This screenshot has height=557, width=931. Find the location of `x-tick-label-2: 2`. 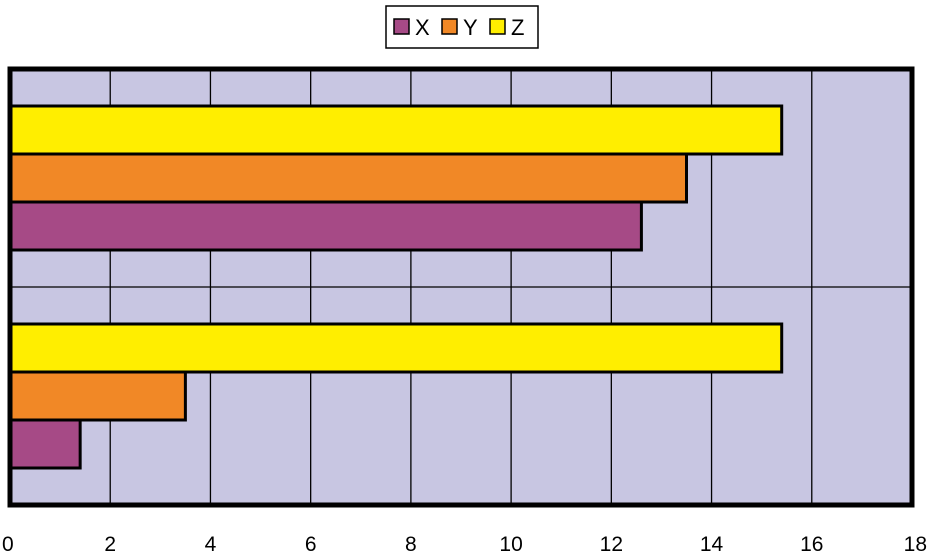

x-tick-label-2: 2 is located at coordinates (110, 544).